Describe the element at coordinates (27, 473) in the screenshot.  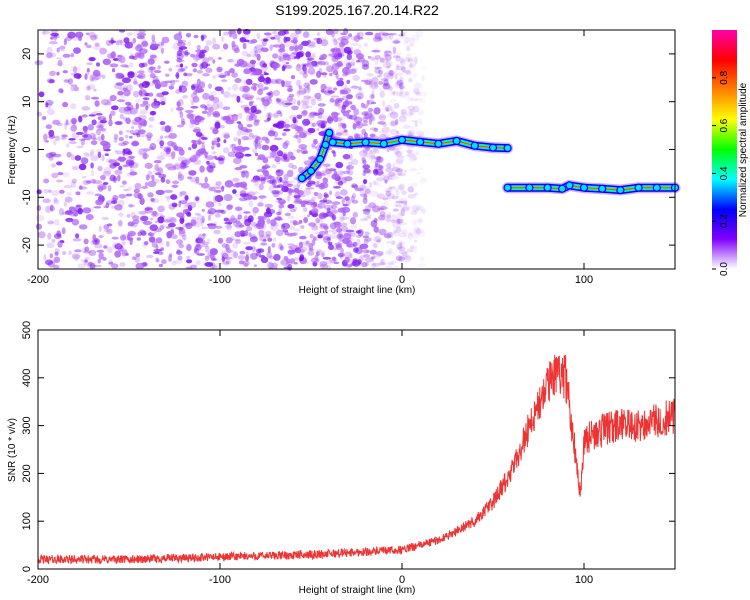
I see `snr-y-tick-label: 200` at that location.